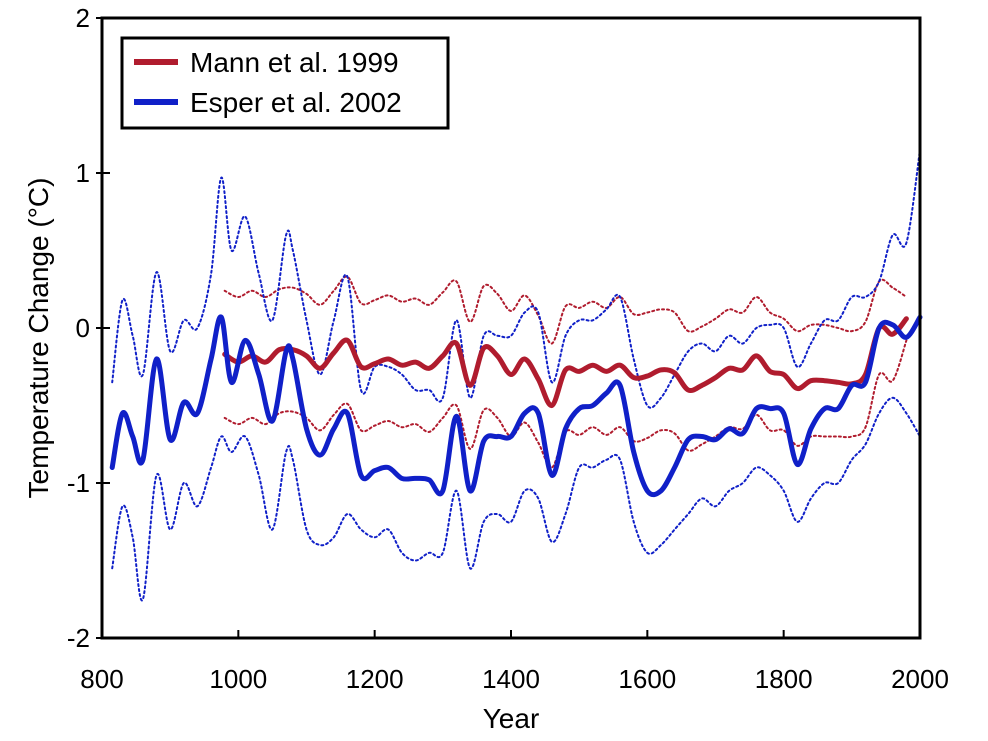  Describe the element at coordinates (511, 718) in the screenshot. I see `x-axis-title: Year` at that location.